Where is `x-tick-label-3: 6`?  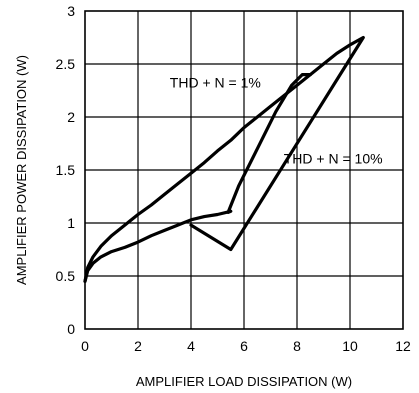 x-tick-label-3: 6 is located at coordinates (244, 346).